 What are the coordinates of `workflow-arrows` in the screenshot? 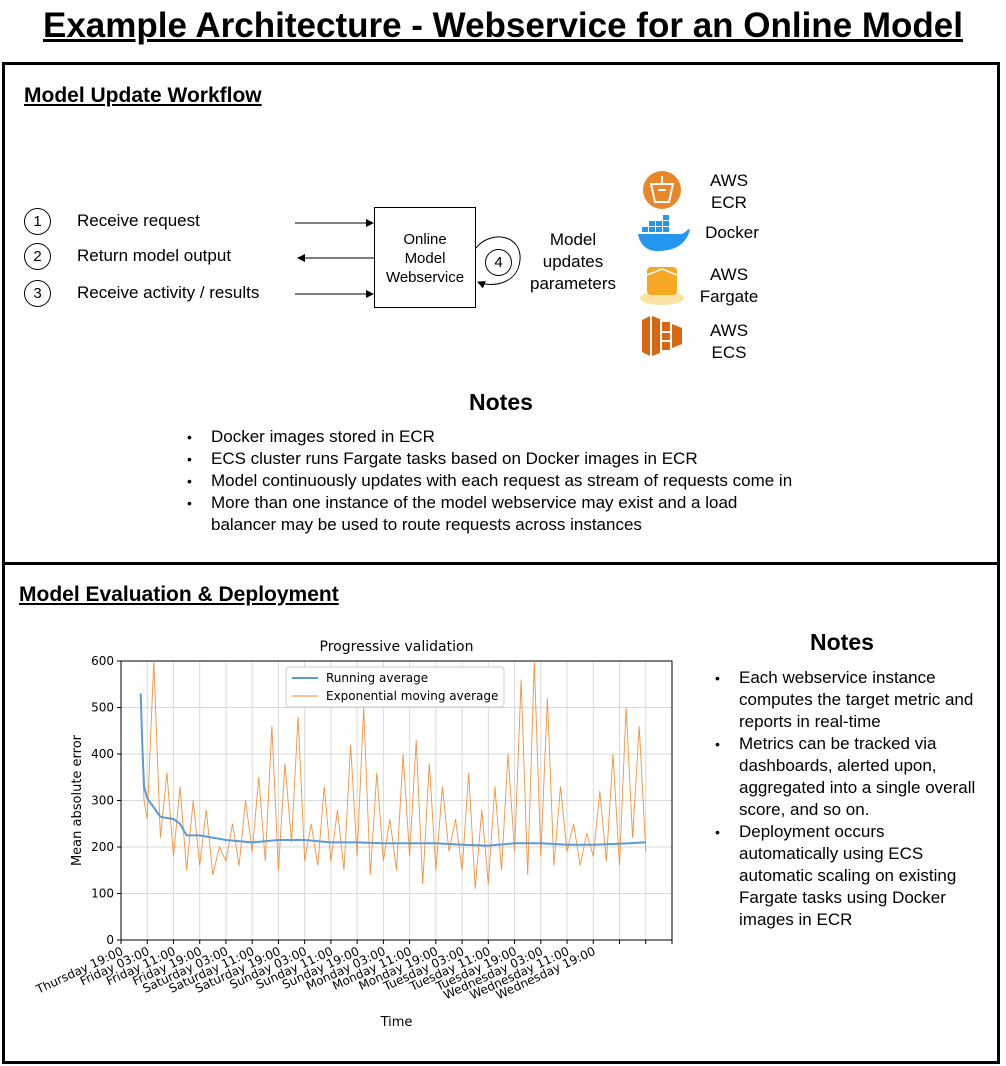 It's located at (334, 258).